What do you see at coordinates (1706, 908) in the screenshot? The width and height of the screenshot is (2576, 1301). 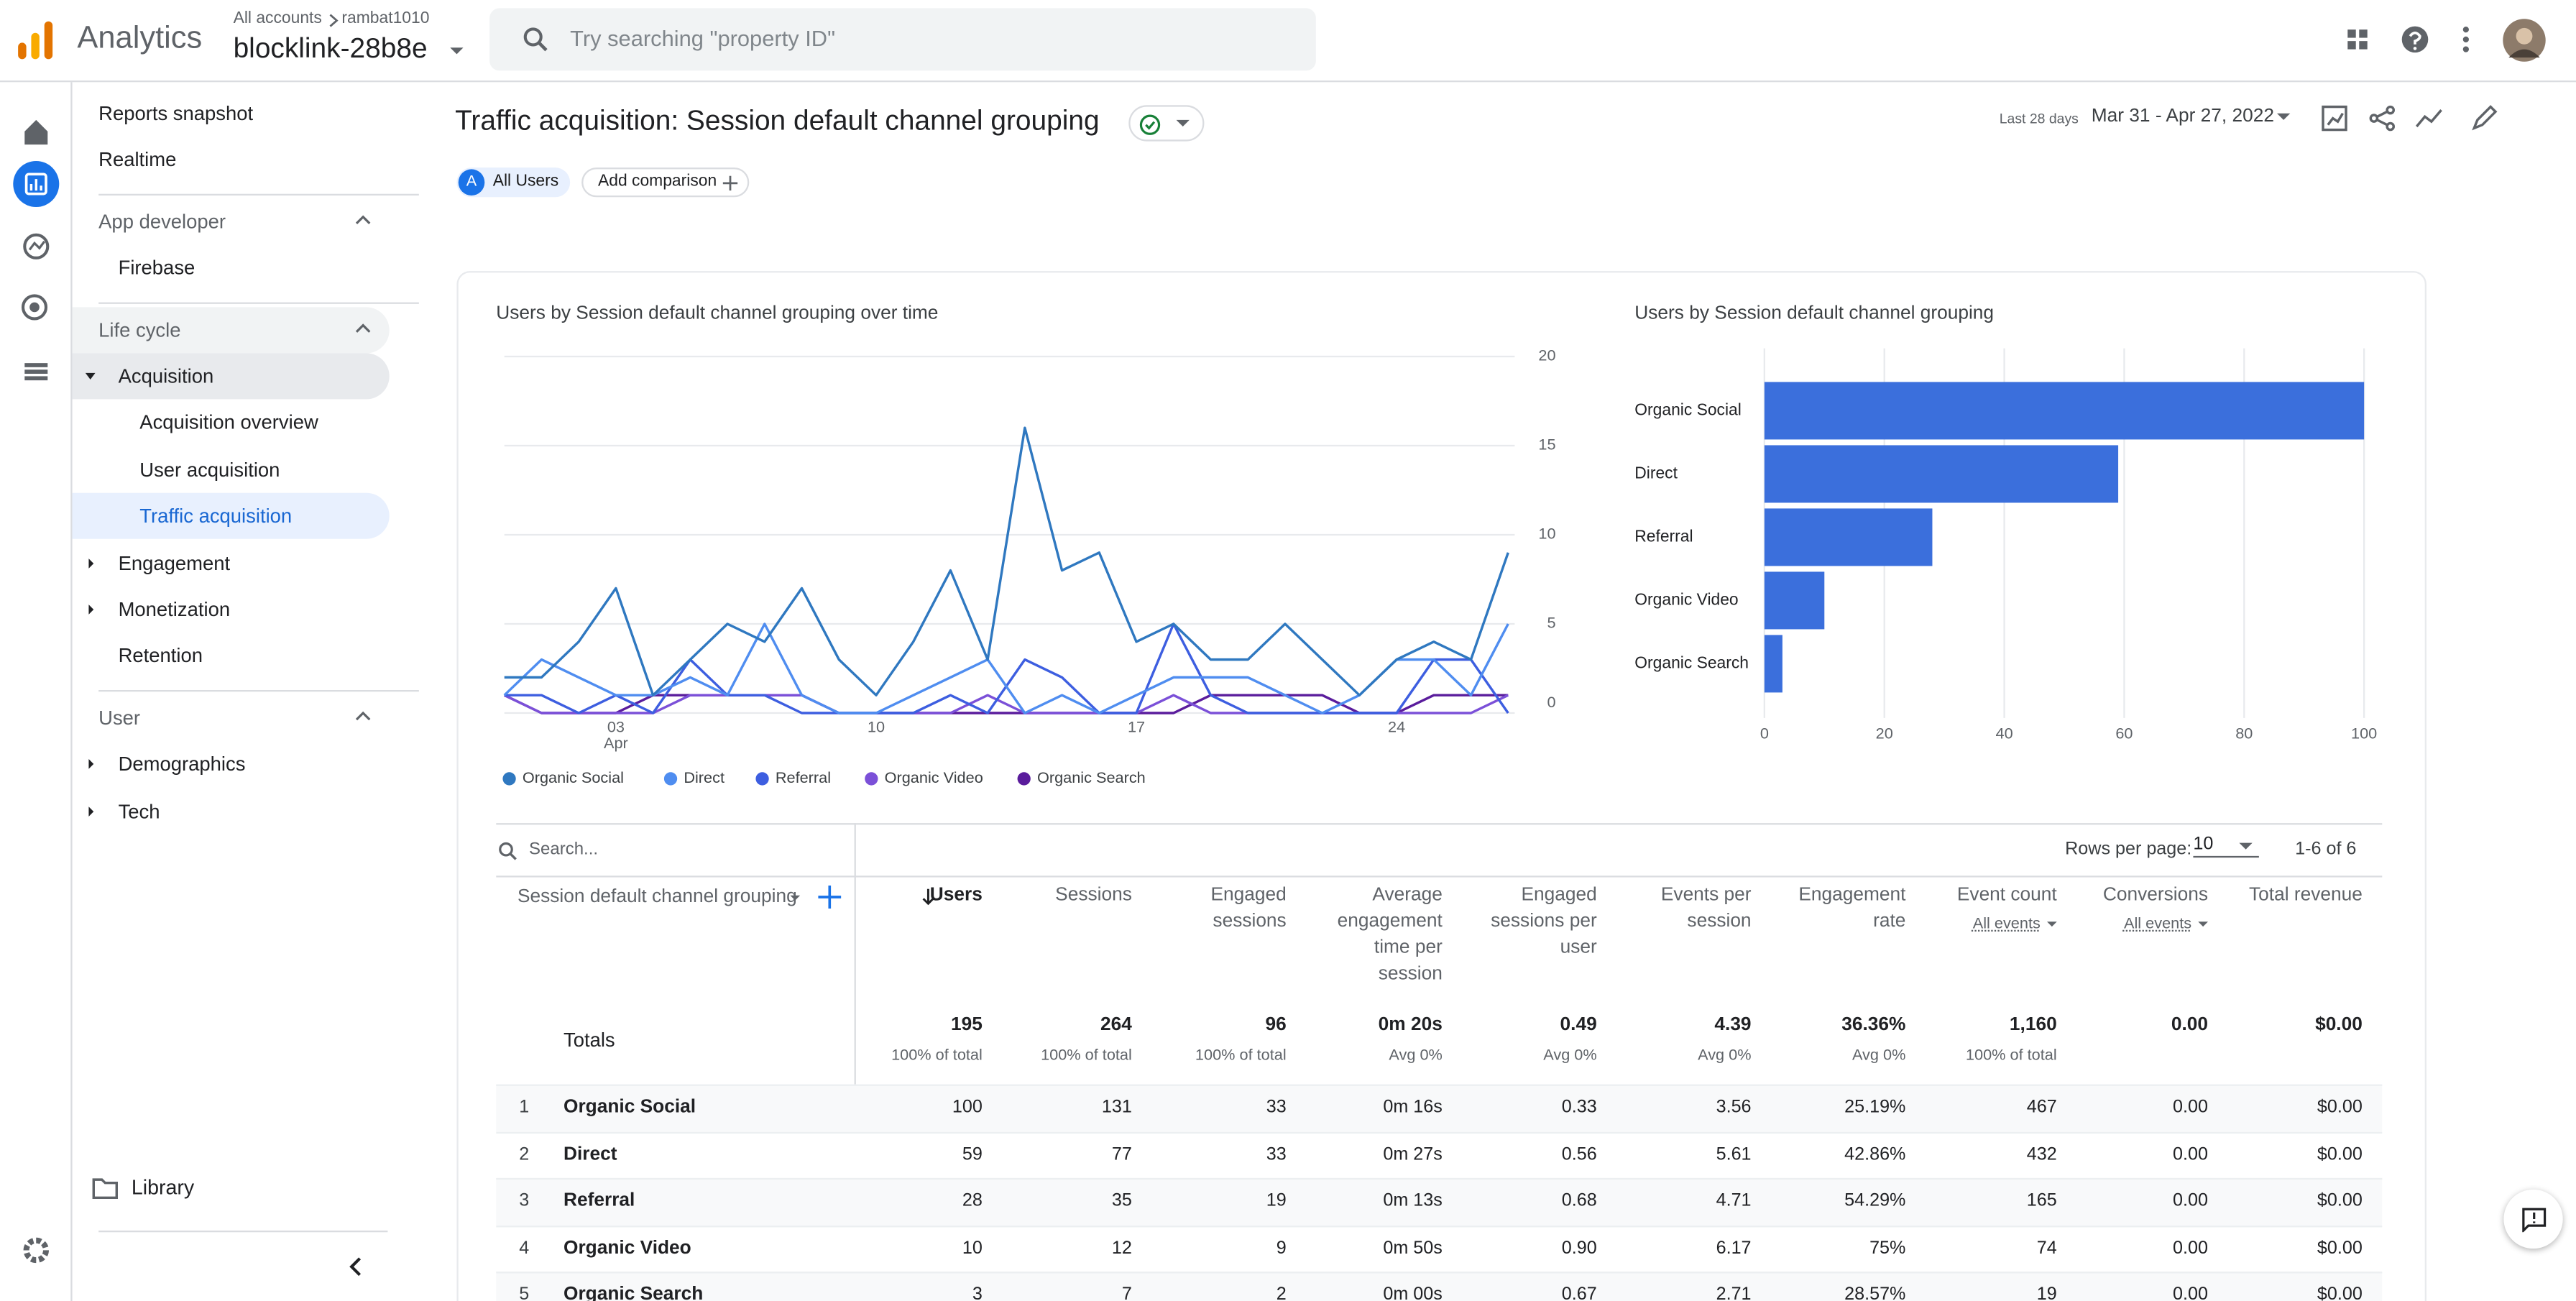 I see `column-header: Events per session` at bounding box center [1706, 908].